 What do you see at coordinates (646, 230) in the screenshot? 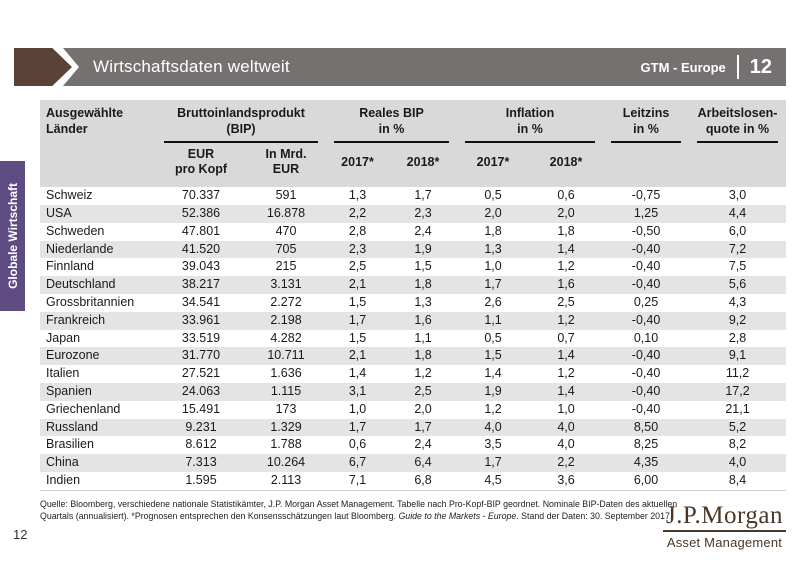
I see `value-cell: -0,50` at bounding box center [646, 230].